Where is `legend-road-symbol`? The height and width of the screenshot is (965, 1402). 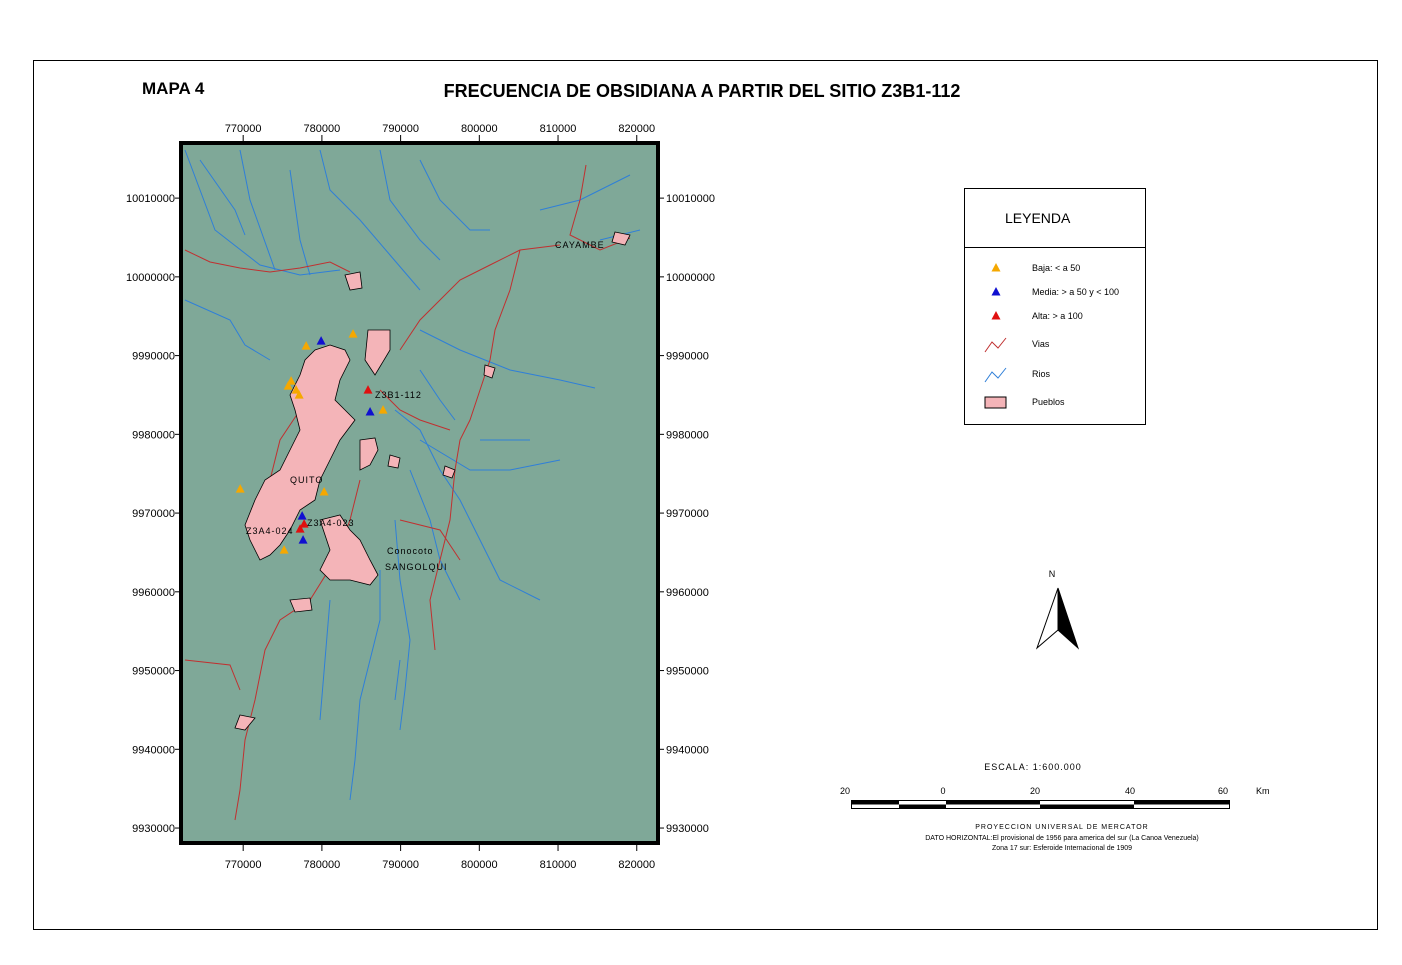
legend-road-symbol is located at coordinates (995, 345).